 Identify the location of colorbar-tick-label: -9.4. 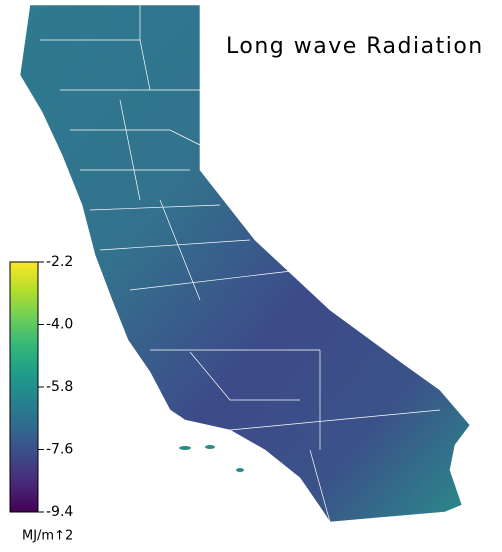
(59, 512).